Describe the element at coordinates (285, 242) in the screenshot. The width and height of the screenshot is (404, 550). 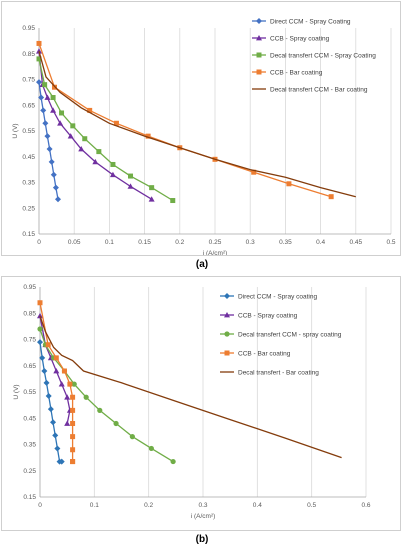
I see `x-tick-label: 0.35` at that location.